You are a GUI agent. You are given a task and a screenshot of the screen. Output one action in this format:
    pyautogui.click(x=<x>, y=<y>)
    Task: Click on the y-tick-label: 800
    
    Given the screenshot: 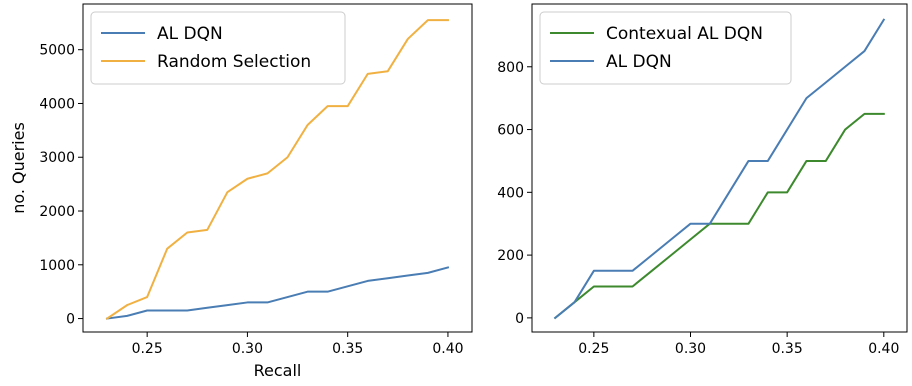 What is the action you would take?
    pyautogui.click(x=510, y=68)
    